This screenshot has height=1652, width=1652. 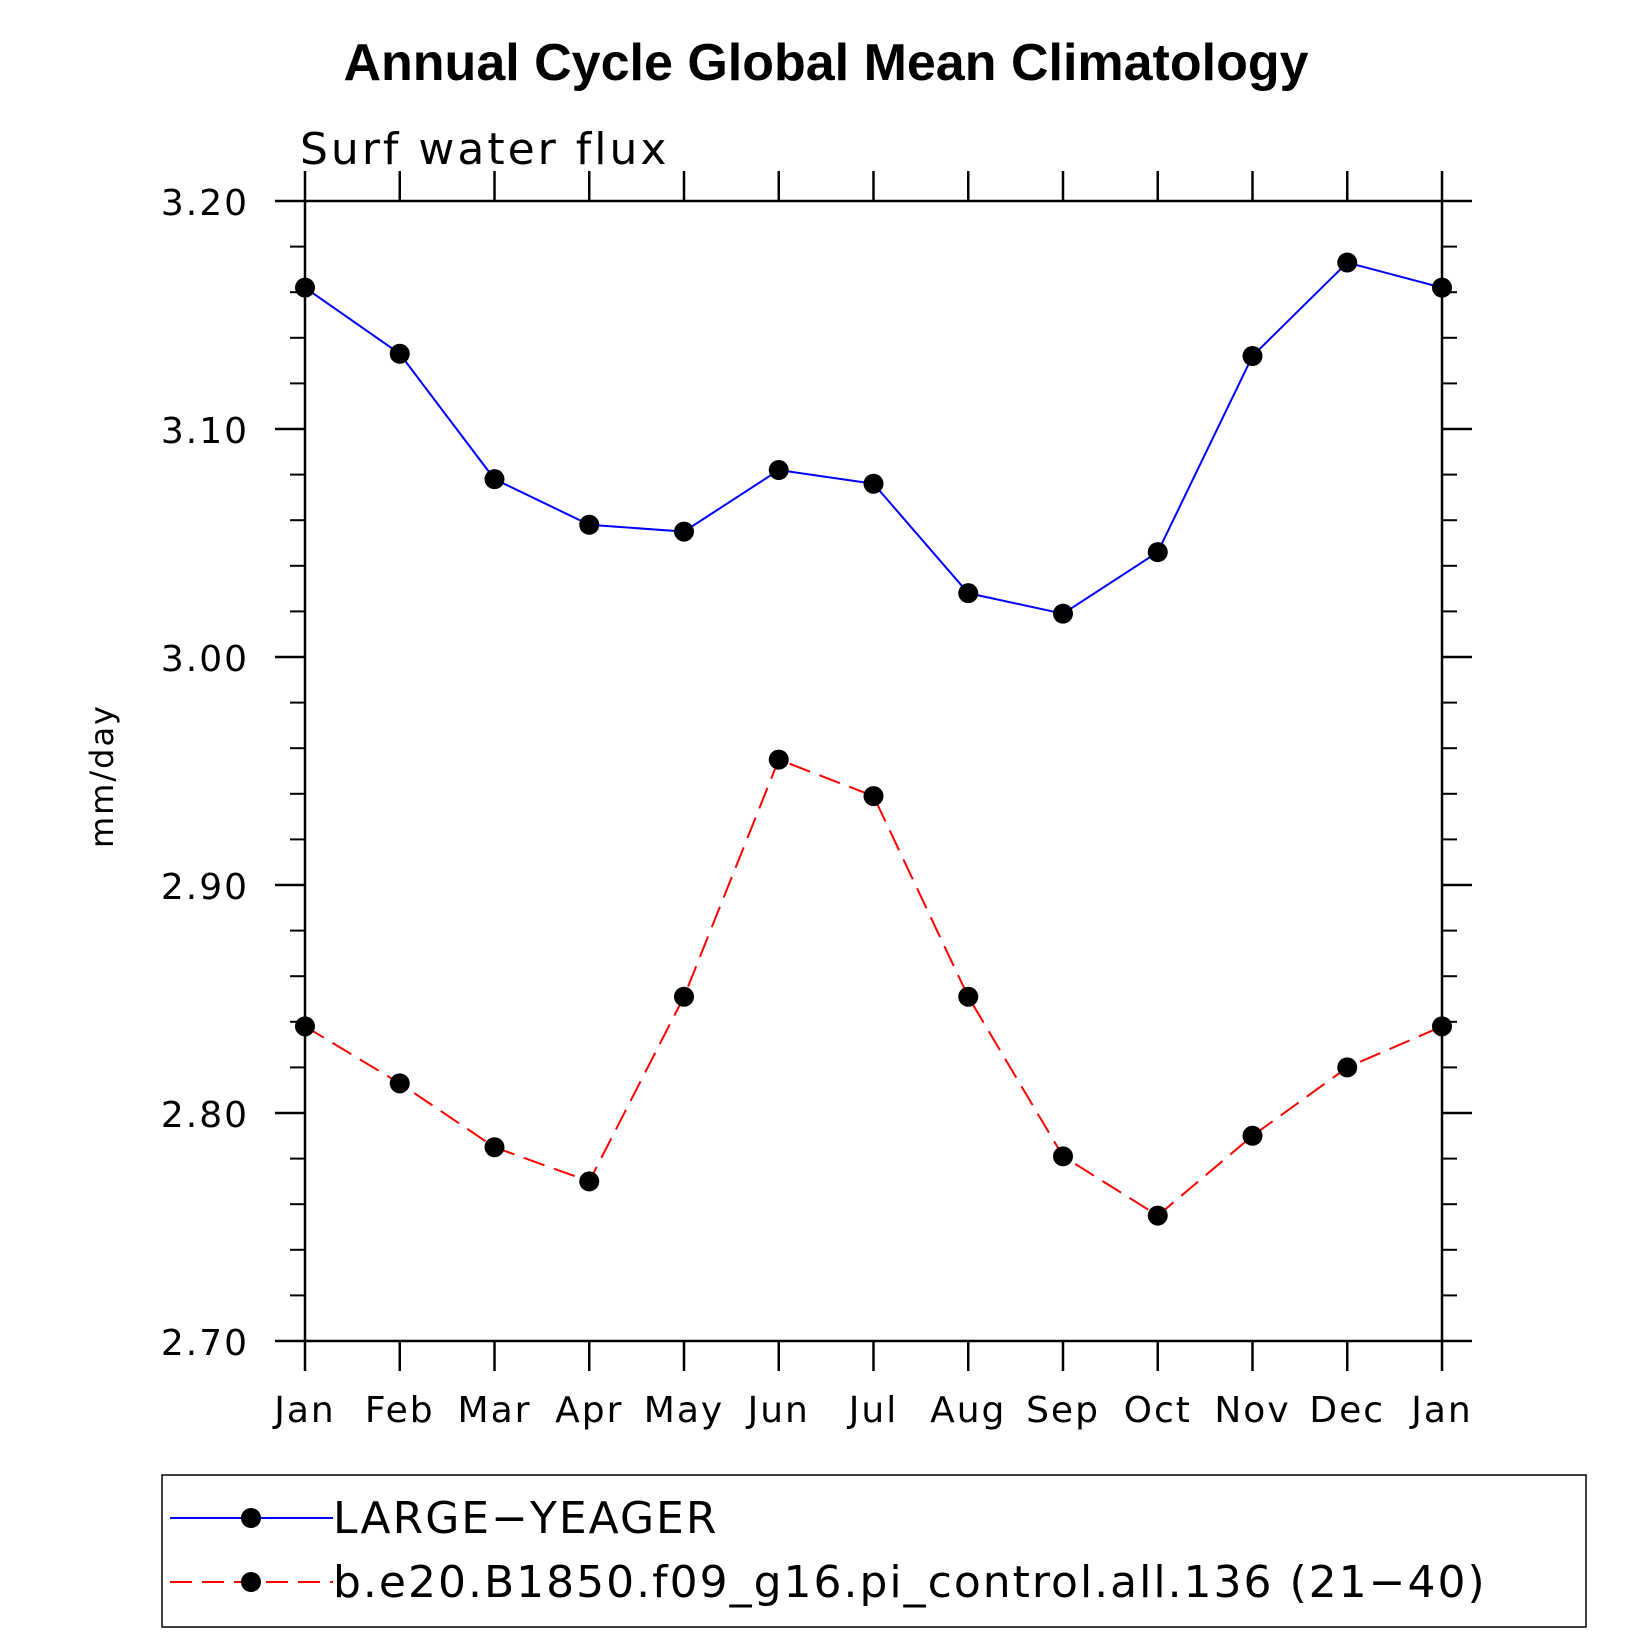 What do you see at coordinates (1252, 1410) in the screenshot?
I see `x-tick-label: Nov` at bounding box center [1252, 1410].